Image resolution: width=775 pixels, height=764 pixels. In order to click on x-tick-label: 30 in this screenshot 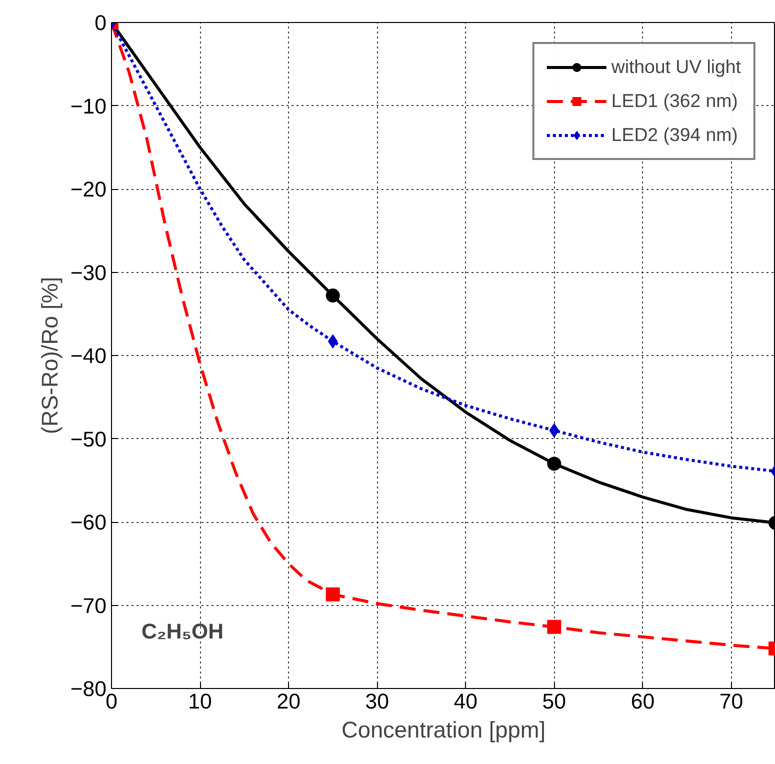, I will do `click(377, 702)`.